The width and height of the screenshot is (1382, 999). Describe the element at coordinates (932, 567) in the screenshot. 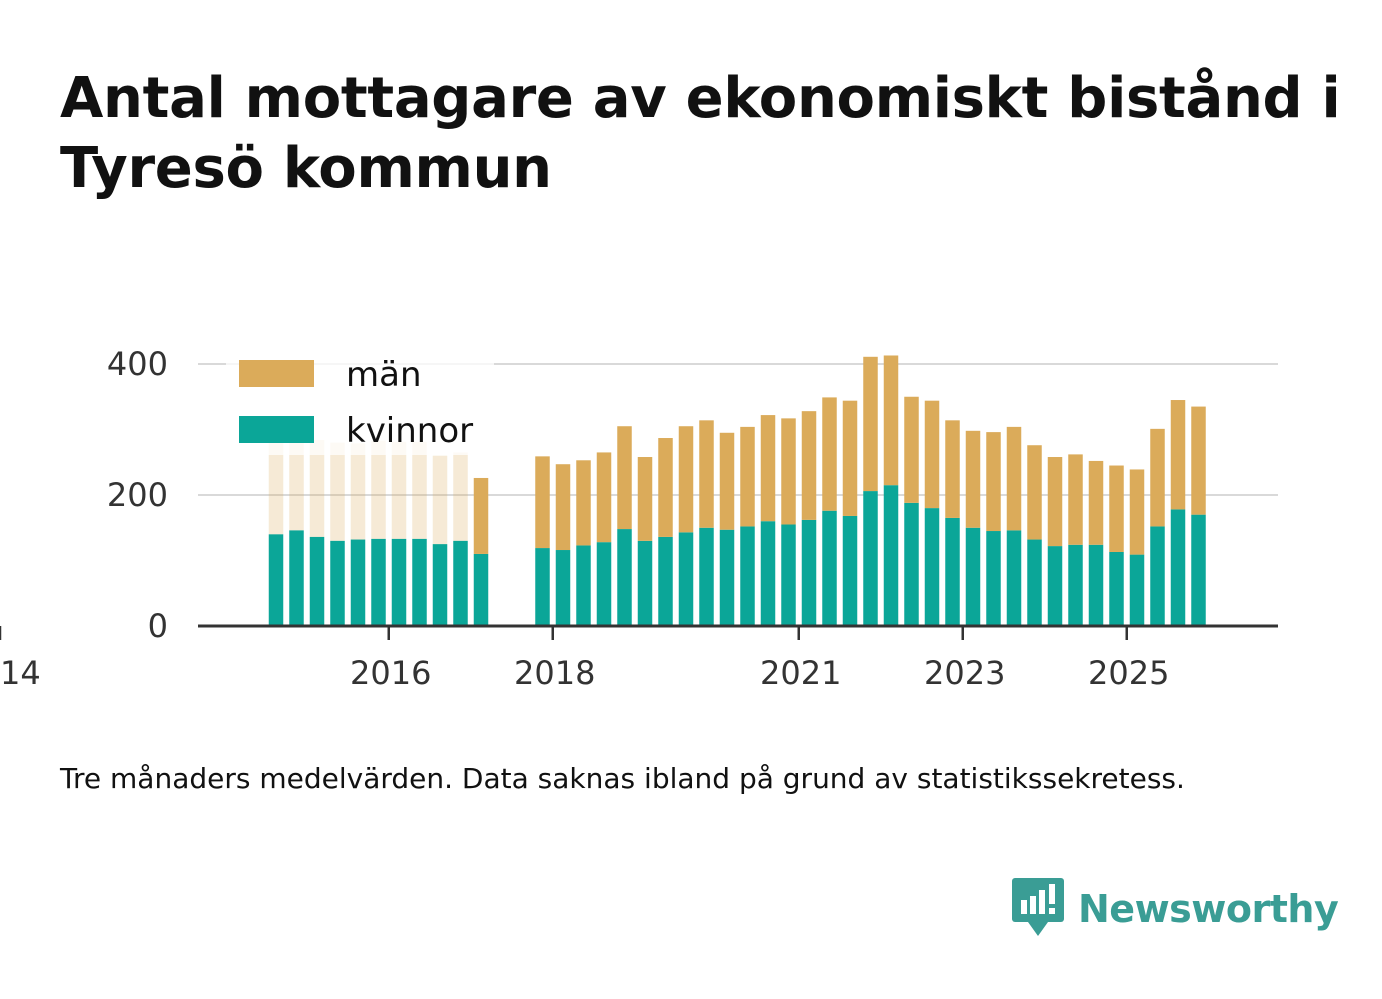

I see `bar-kvinnor-2022-Q2` at that location.